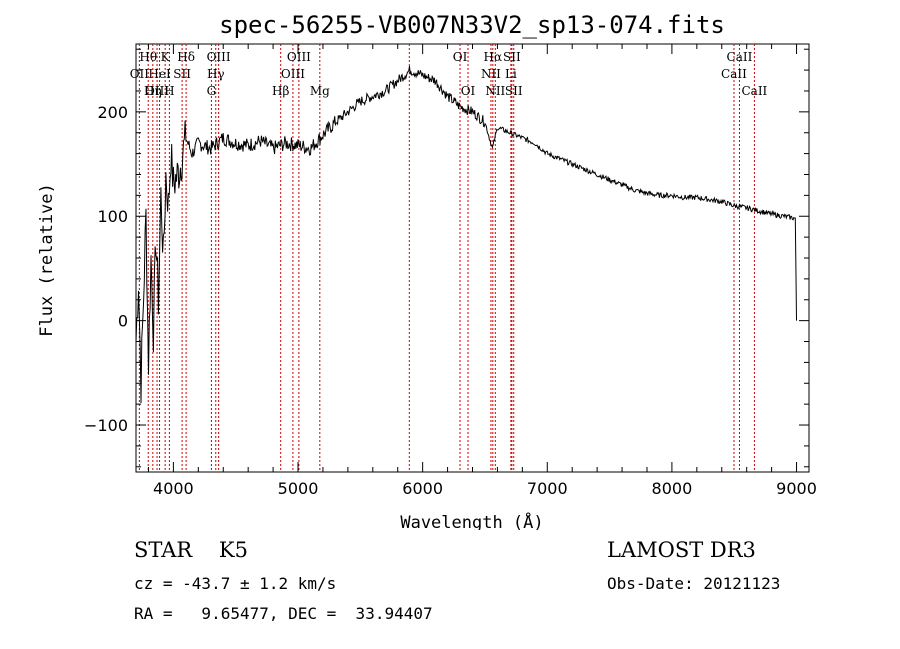 The image size is (900, 649). Describe the element at coordinates (283, 613) in the screenshot. I see `ra-dec: RA = 9.65477, DEC = 33.94407` at that location.